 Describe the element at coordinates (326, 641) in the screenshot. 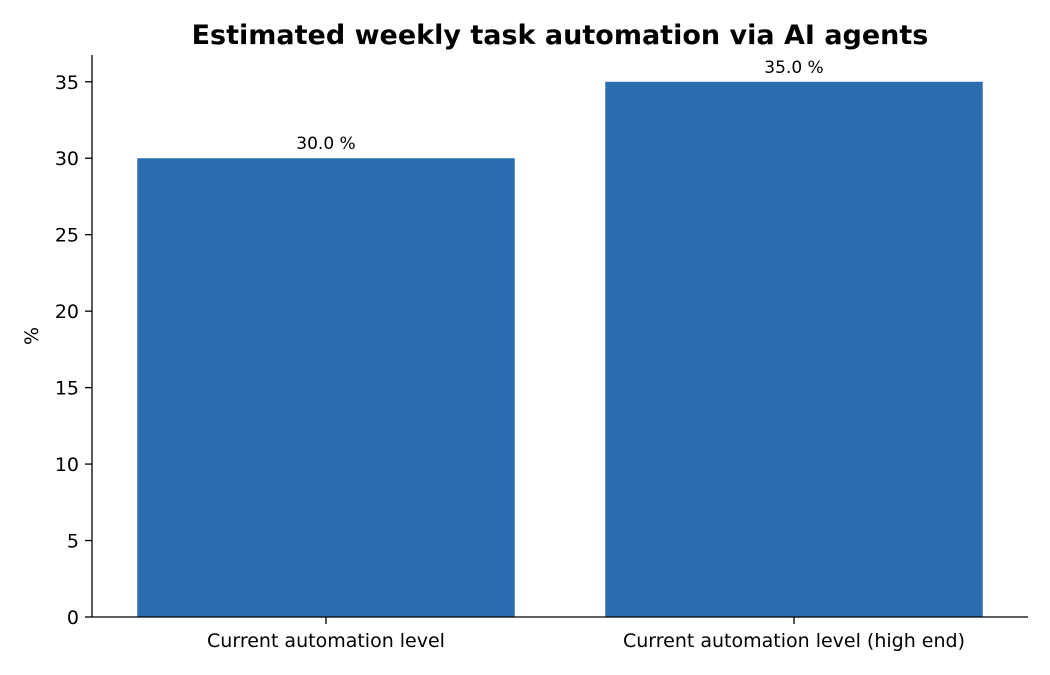

I see `x-tick-label-0: Current automation level` at that location.